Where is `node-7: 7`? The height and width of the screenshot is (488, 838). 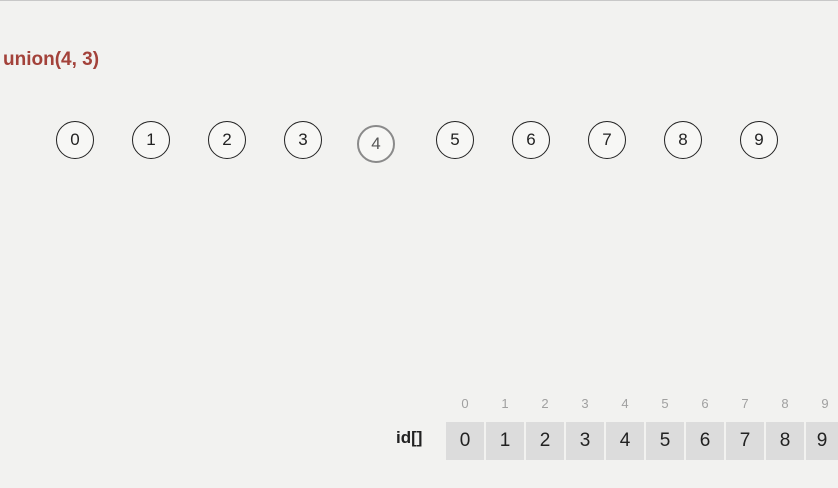
node-7: 7 is located at coordinates (607, 140).